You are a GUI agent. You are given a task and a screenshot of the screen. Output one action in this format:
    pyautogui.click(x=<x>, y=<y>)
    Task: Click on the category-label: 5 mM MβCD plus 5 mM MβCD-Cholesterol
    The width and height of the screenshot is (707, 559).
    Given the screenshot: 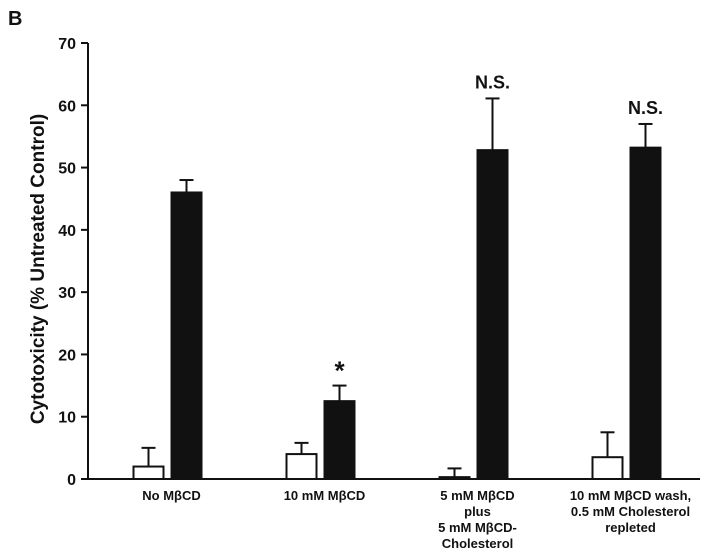 What is the action you would take?
    pyautogui.click(x=477, y=519)
    